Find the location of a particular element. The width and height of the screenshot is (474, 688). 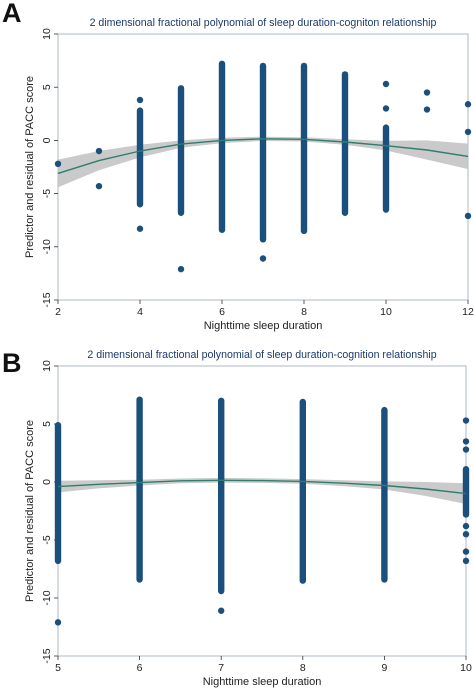

panel-letter: B is located at coordinates (12, 363).